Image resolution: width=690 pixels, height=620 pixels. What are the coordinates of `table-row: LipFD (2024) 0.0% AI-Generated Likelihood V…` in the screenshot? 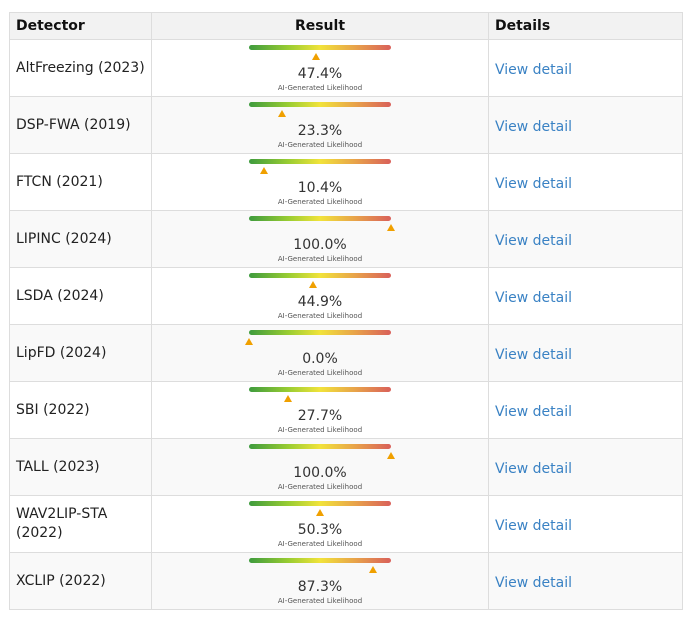 It's located at (346, 353).